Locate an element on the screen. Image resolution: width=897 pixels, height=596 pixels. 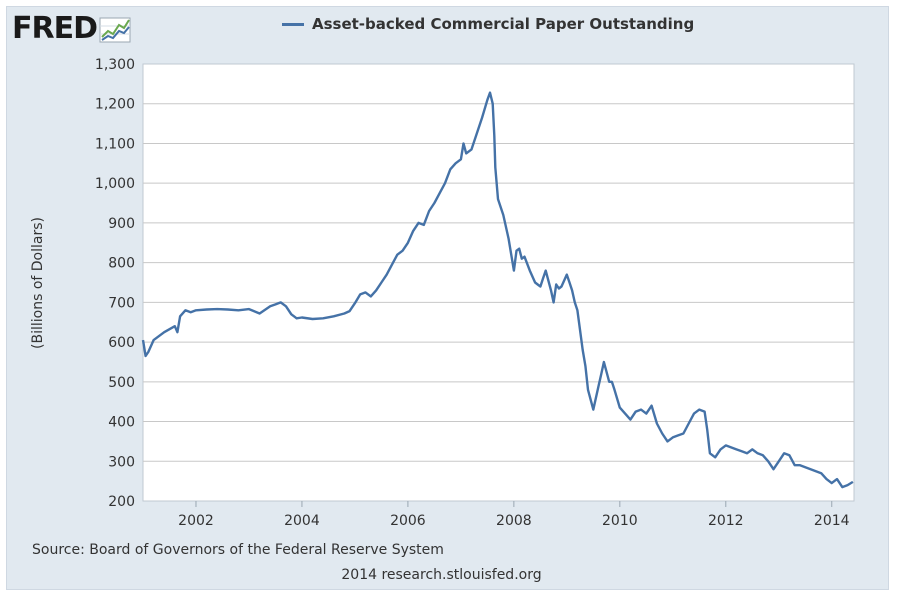
x-tick-label: 2012 is located at coordinates (726, 521).